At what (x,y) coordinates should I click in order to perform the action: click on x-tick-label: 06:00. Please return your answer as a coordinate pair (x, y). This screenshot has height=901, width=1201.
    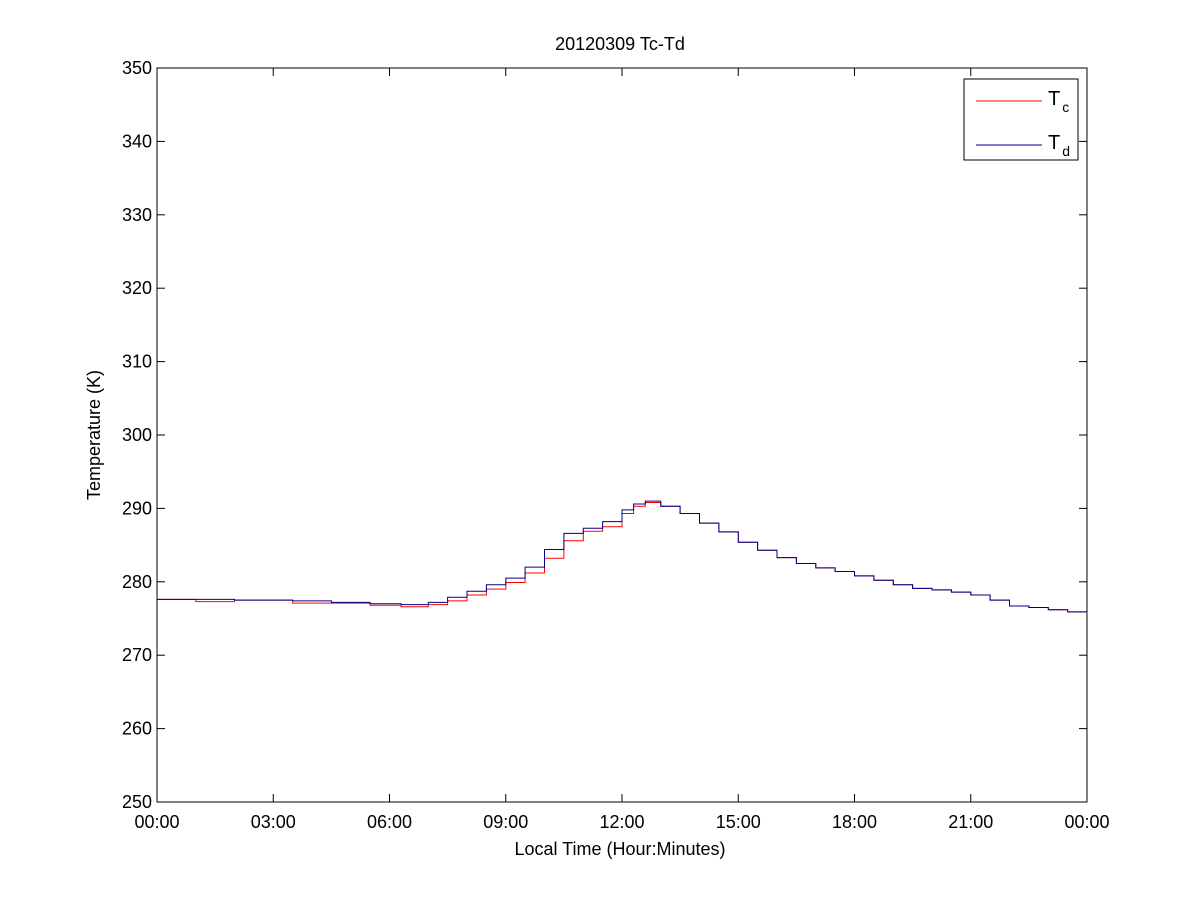
    Looking at the image, I should click on (389, 822).